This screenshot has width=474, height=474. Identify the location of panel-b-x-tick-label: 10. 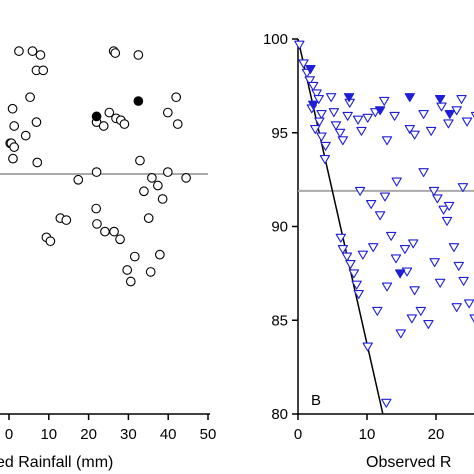
(367, 434).